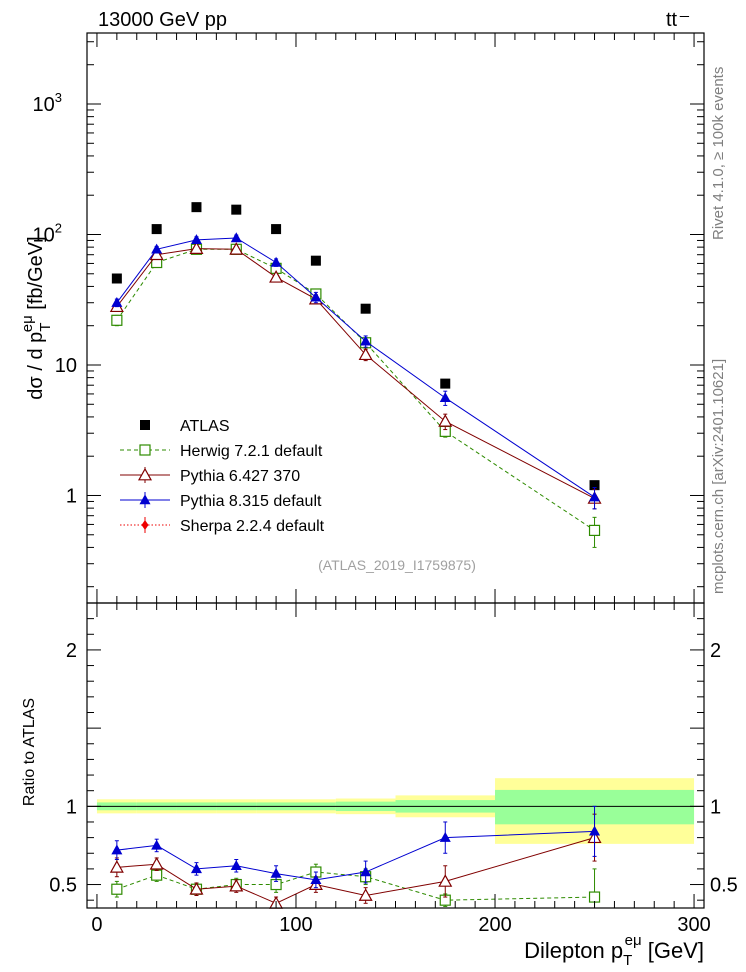 This screenshot has height=972, width=746. What do you see at coordinates (240, 476) in the screenshot?
I see `legend-label-pythia6: Pythia 6.427 370` at bounding box center [240, 476].